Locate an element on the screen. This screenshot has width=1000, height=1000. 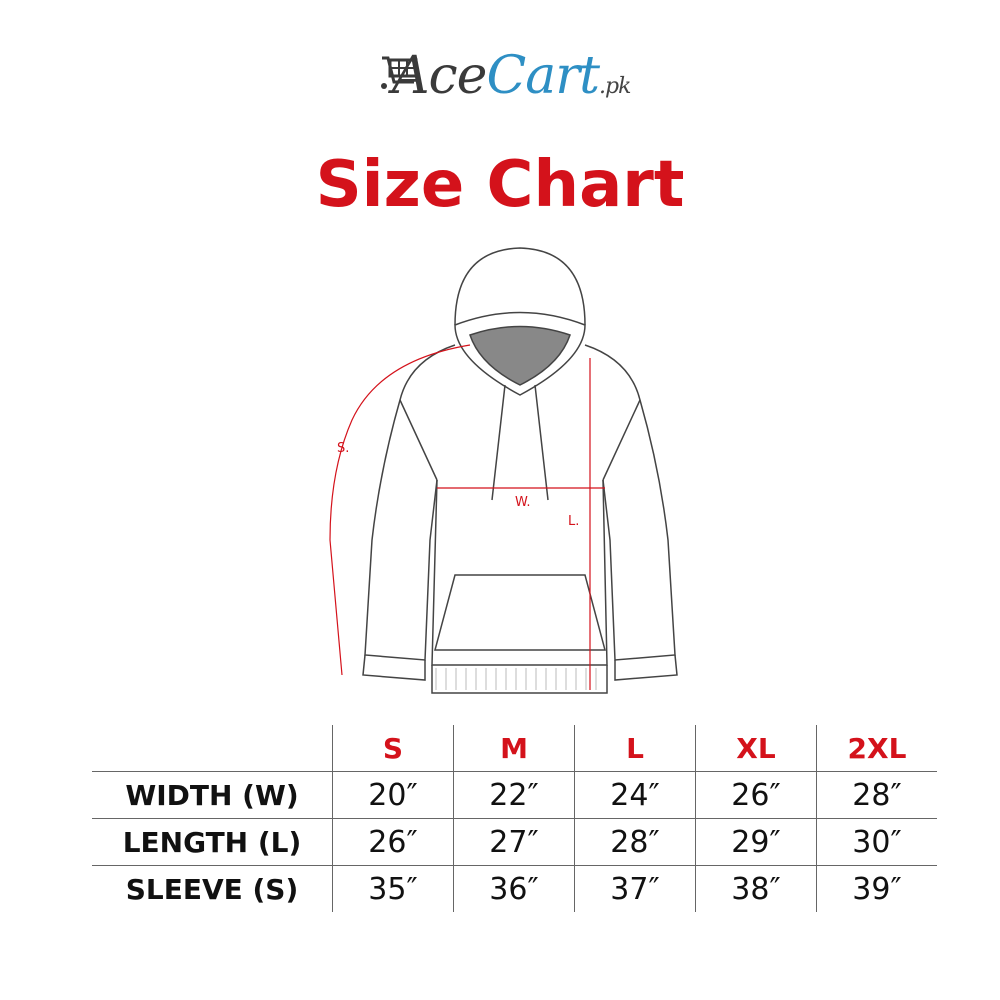
cell: 29″ is located at coordinates (756, 842).